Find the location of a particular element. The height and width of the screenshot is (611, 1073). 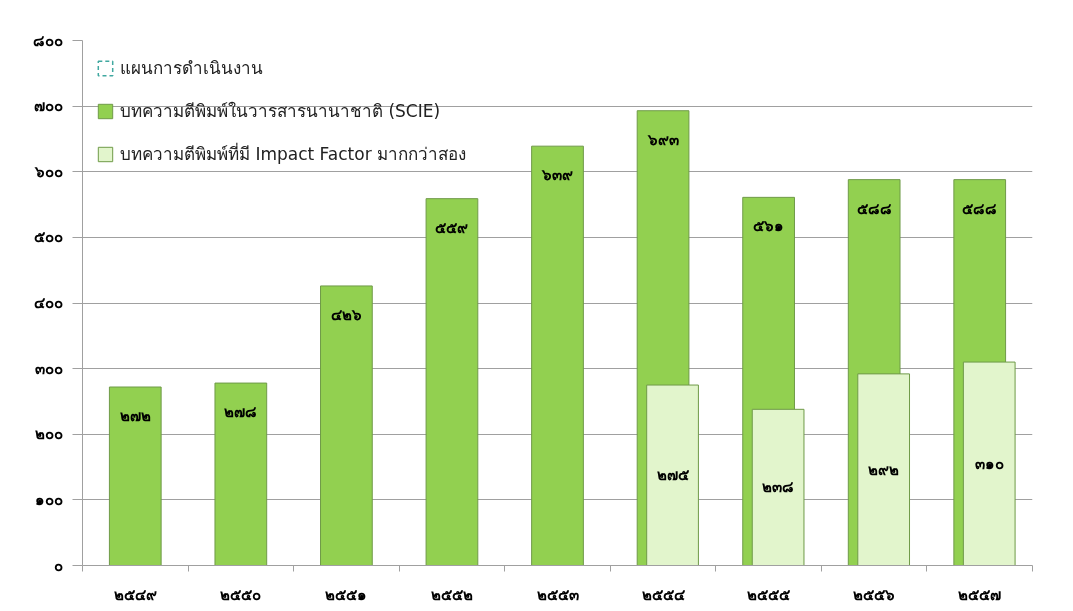

x-tick-label: ๒๕๕๐ is located at coordinates (241, 594).